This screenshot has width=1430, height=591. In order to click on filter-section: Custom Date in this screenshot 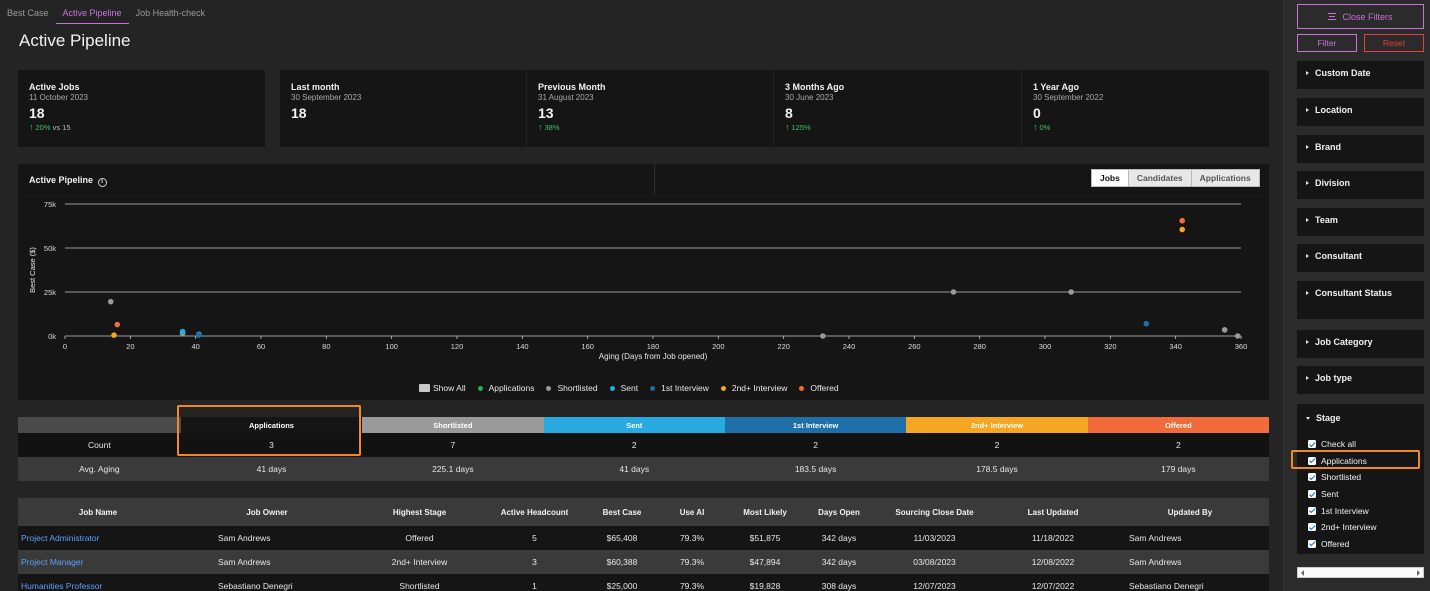, I will do `click(1360, 75)`.